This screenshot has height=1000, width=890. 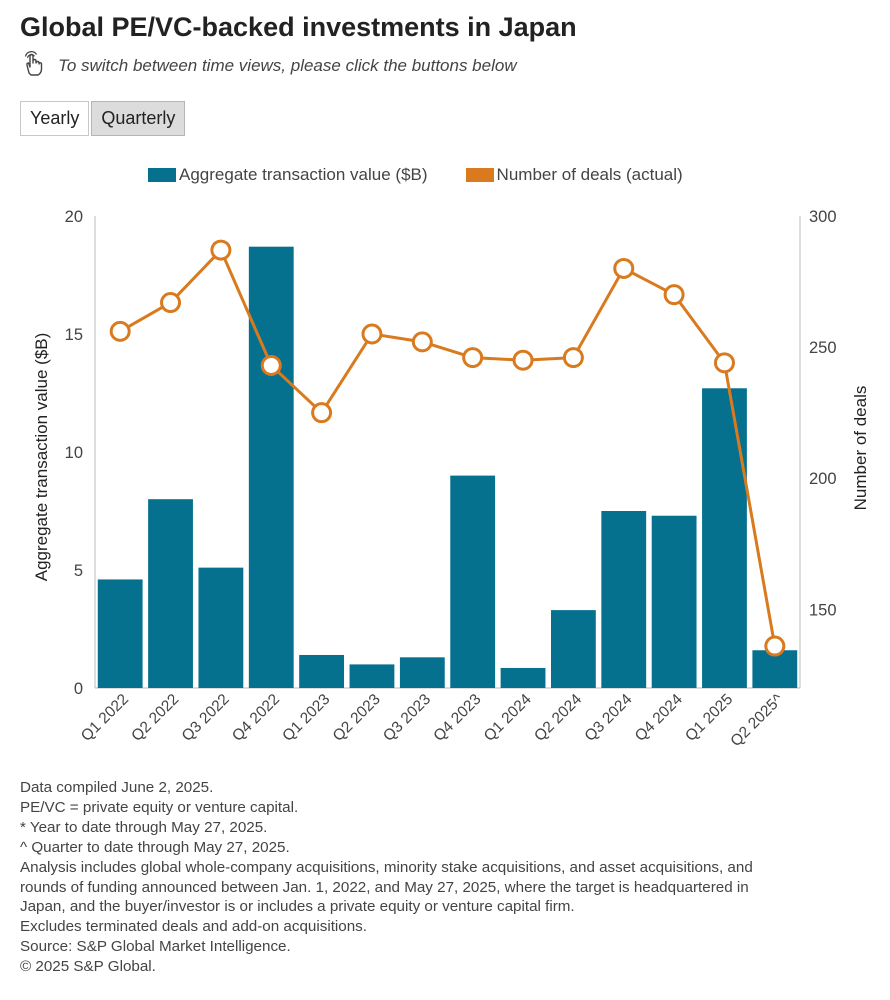 I want to click on legend-item-transaction-value: Aggregate transaction value ($B), so click(x=288, y=175).